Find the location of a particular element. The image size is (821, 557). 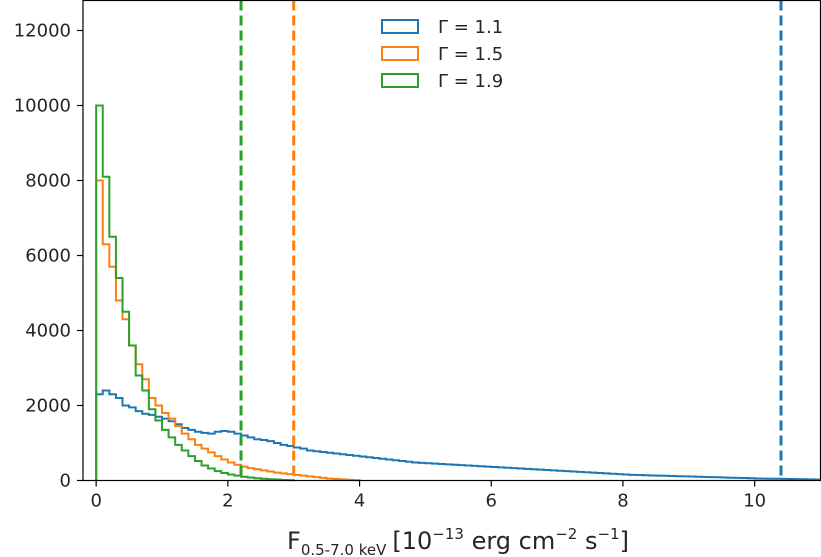

x-axis-label: F0.5-7.0 keV [10−13 erg cm−2 s−1] is located at coordinates (458, 541).